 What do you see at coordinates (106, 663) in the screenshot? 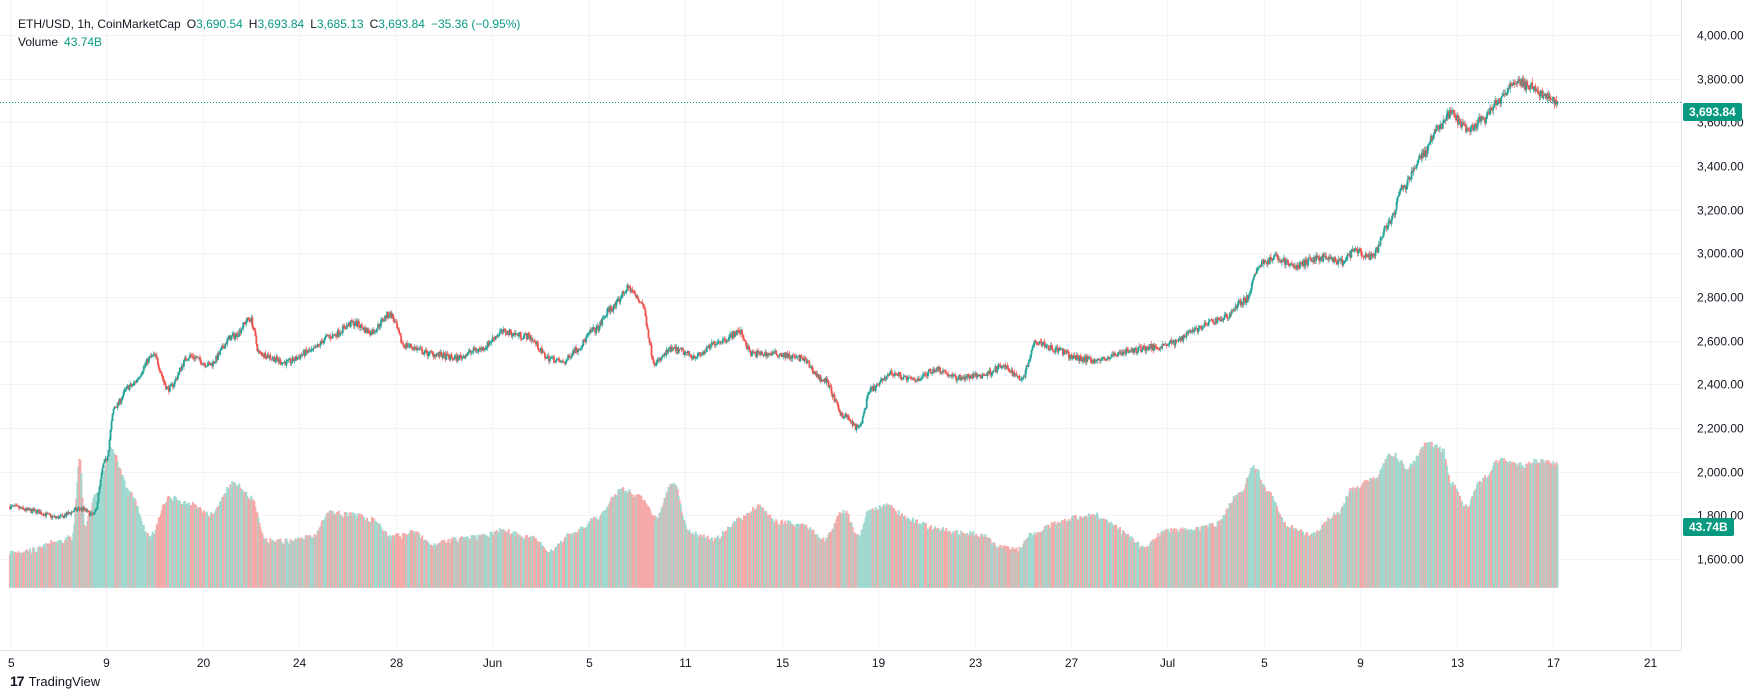
I see `time-tick-label: 9` at bounding box center [106, 663].